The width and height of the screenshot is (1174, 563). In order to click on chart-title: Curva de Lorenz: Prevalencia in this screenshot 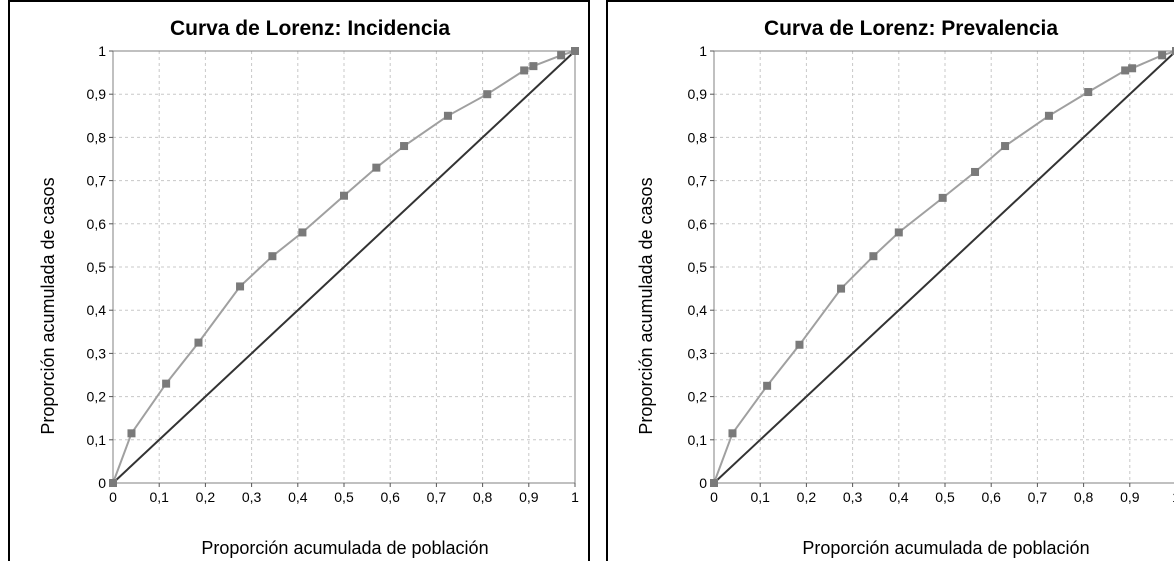, I will do `click(911, 28)`.